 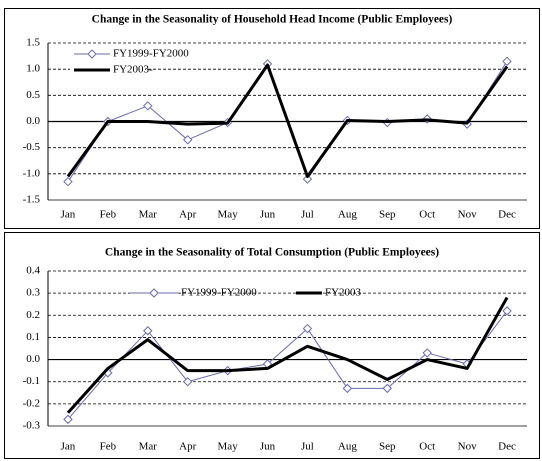 I want to click on y-tick-label: 0.1, so click(x=33, y=337).